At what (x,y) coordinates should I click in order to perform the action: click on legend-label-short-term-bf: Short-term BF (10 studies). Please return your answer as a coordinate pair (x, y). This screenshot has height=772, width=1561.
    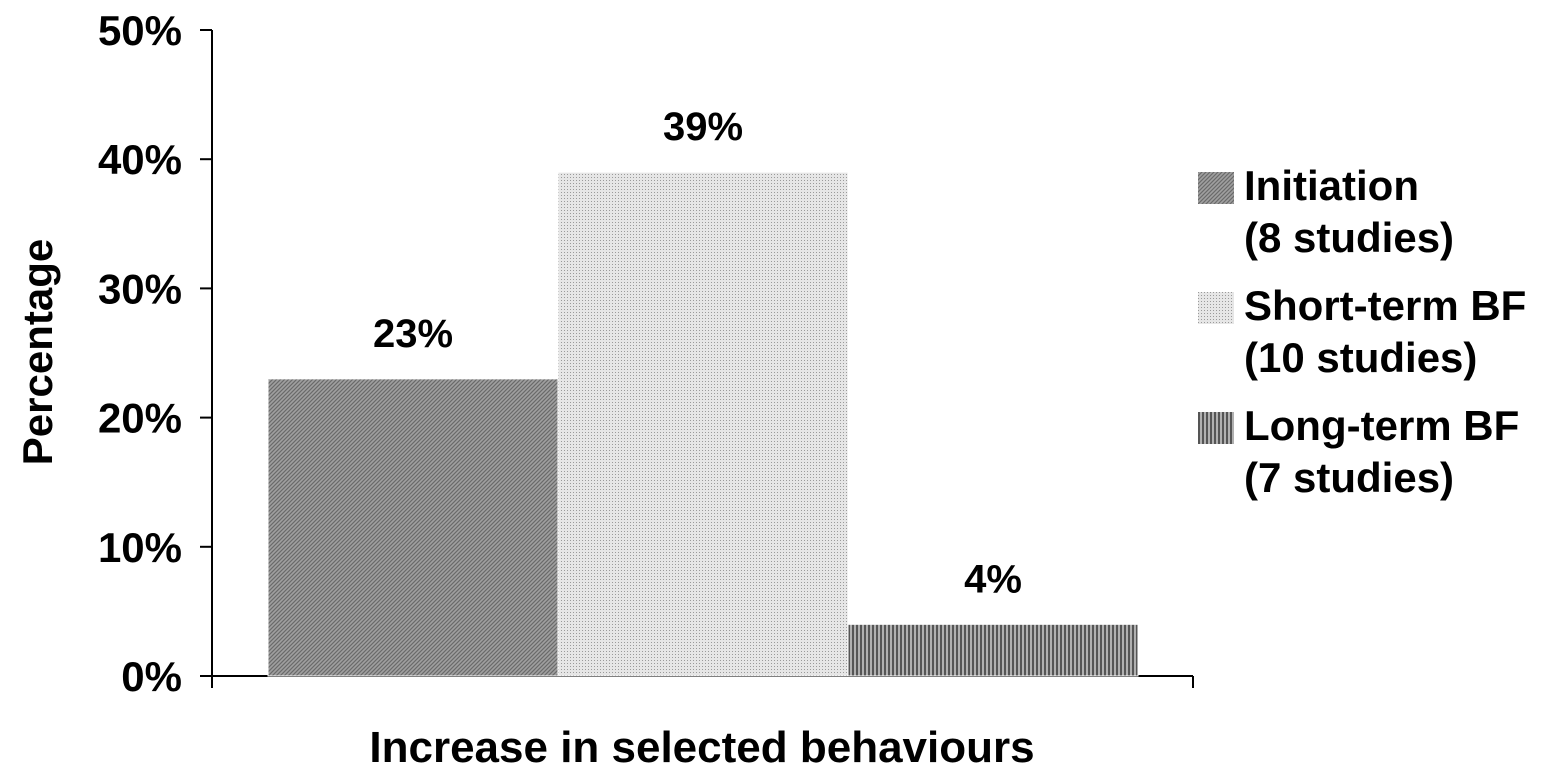
    Looking at the image, I should click on (1385, 331).